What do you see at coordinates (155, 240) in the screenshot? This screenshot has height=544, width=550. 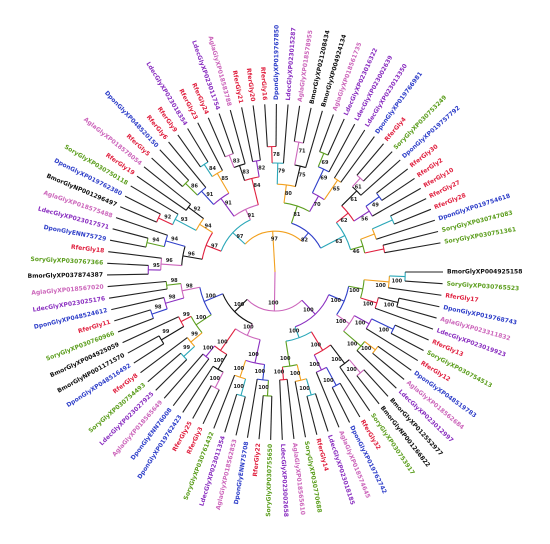 I see `bootstrap-value: 94` at bounding box center [155, 240].